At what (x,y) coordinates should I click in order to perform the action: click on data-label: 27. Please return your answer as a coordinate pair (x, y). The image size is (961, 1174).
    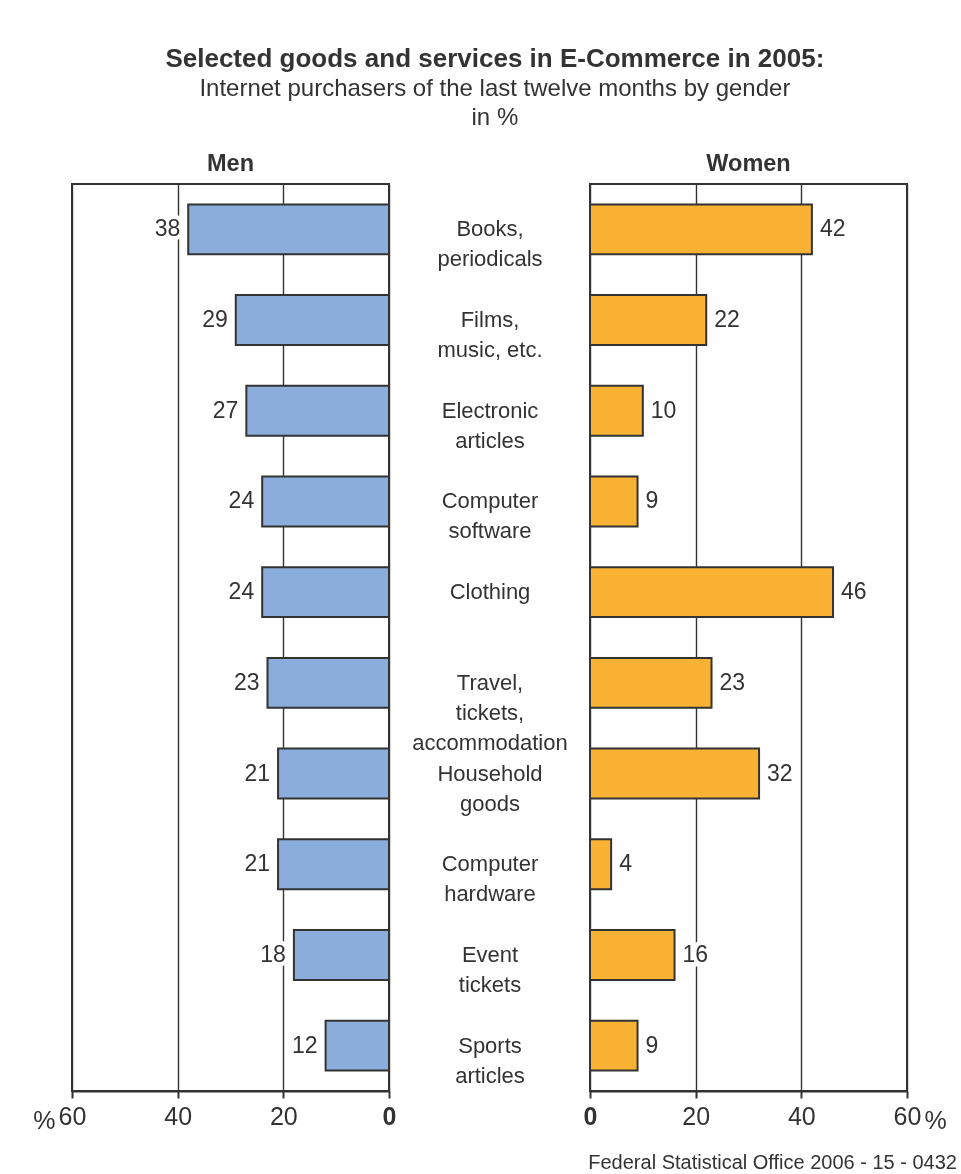
    Looking at the image, I should click on (225, 409).